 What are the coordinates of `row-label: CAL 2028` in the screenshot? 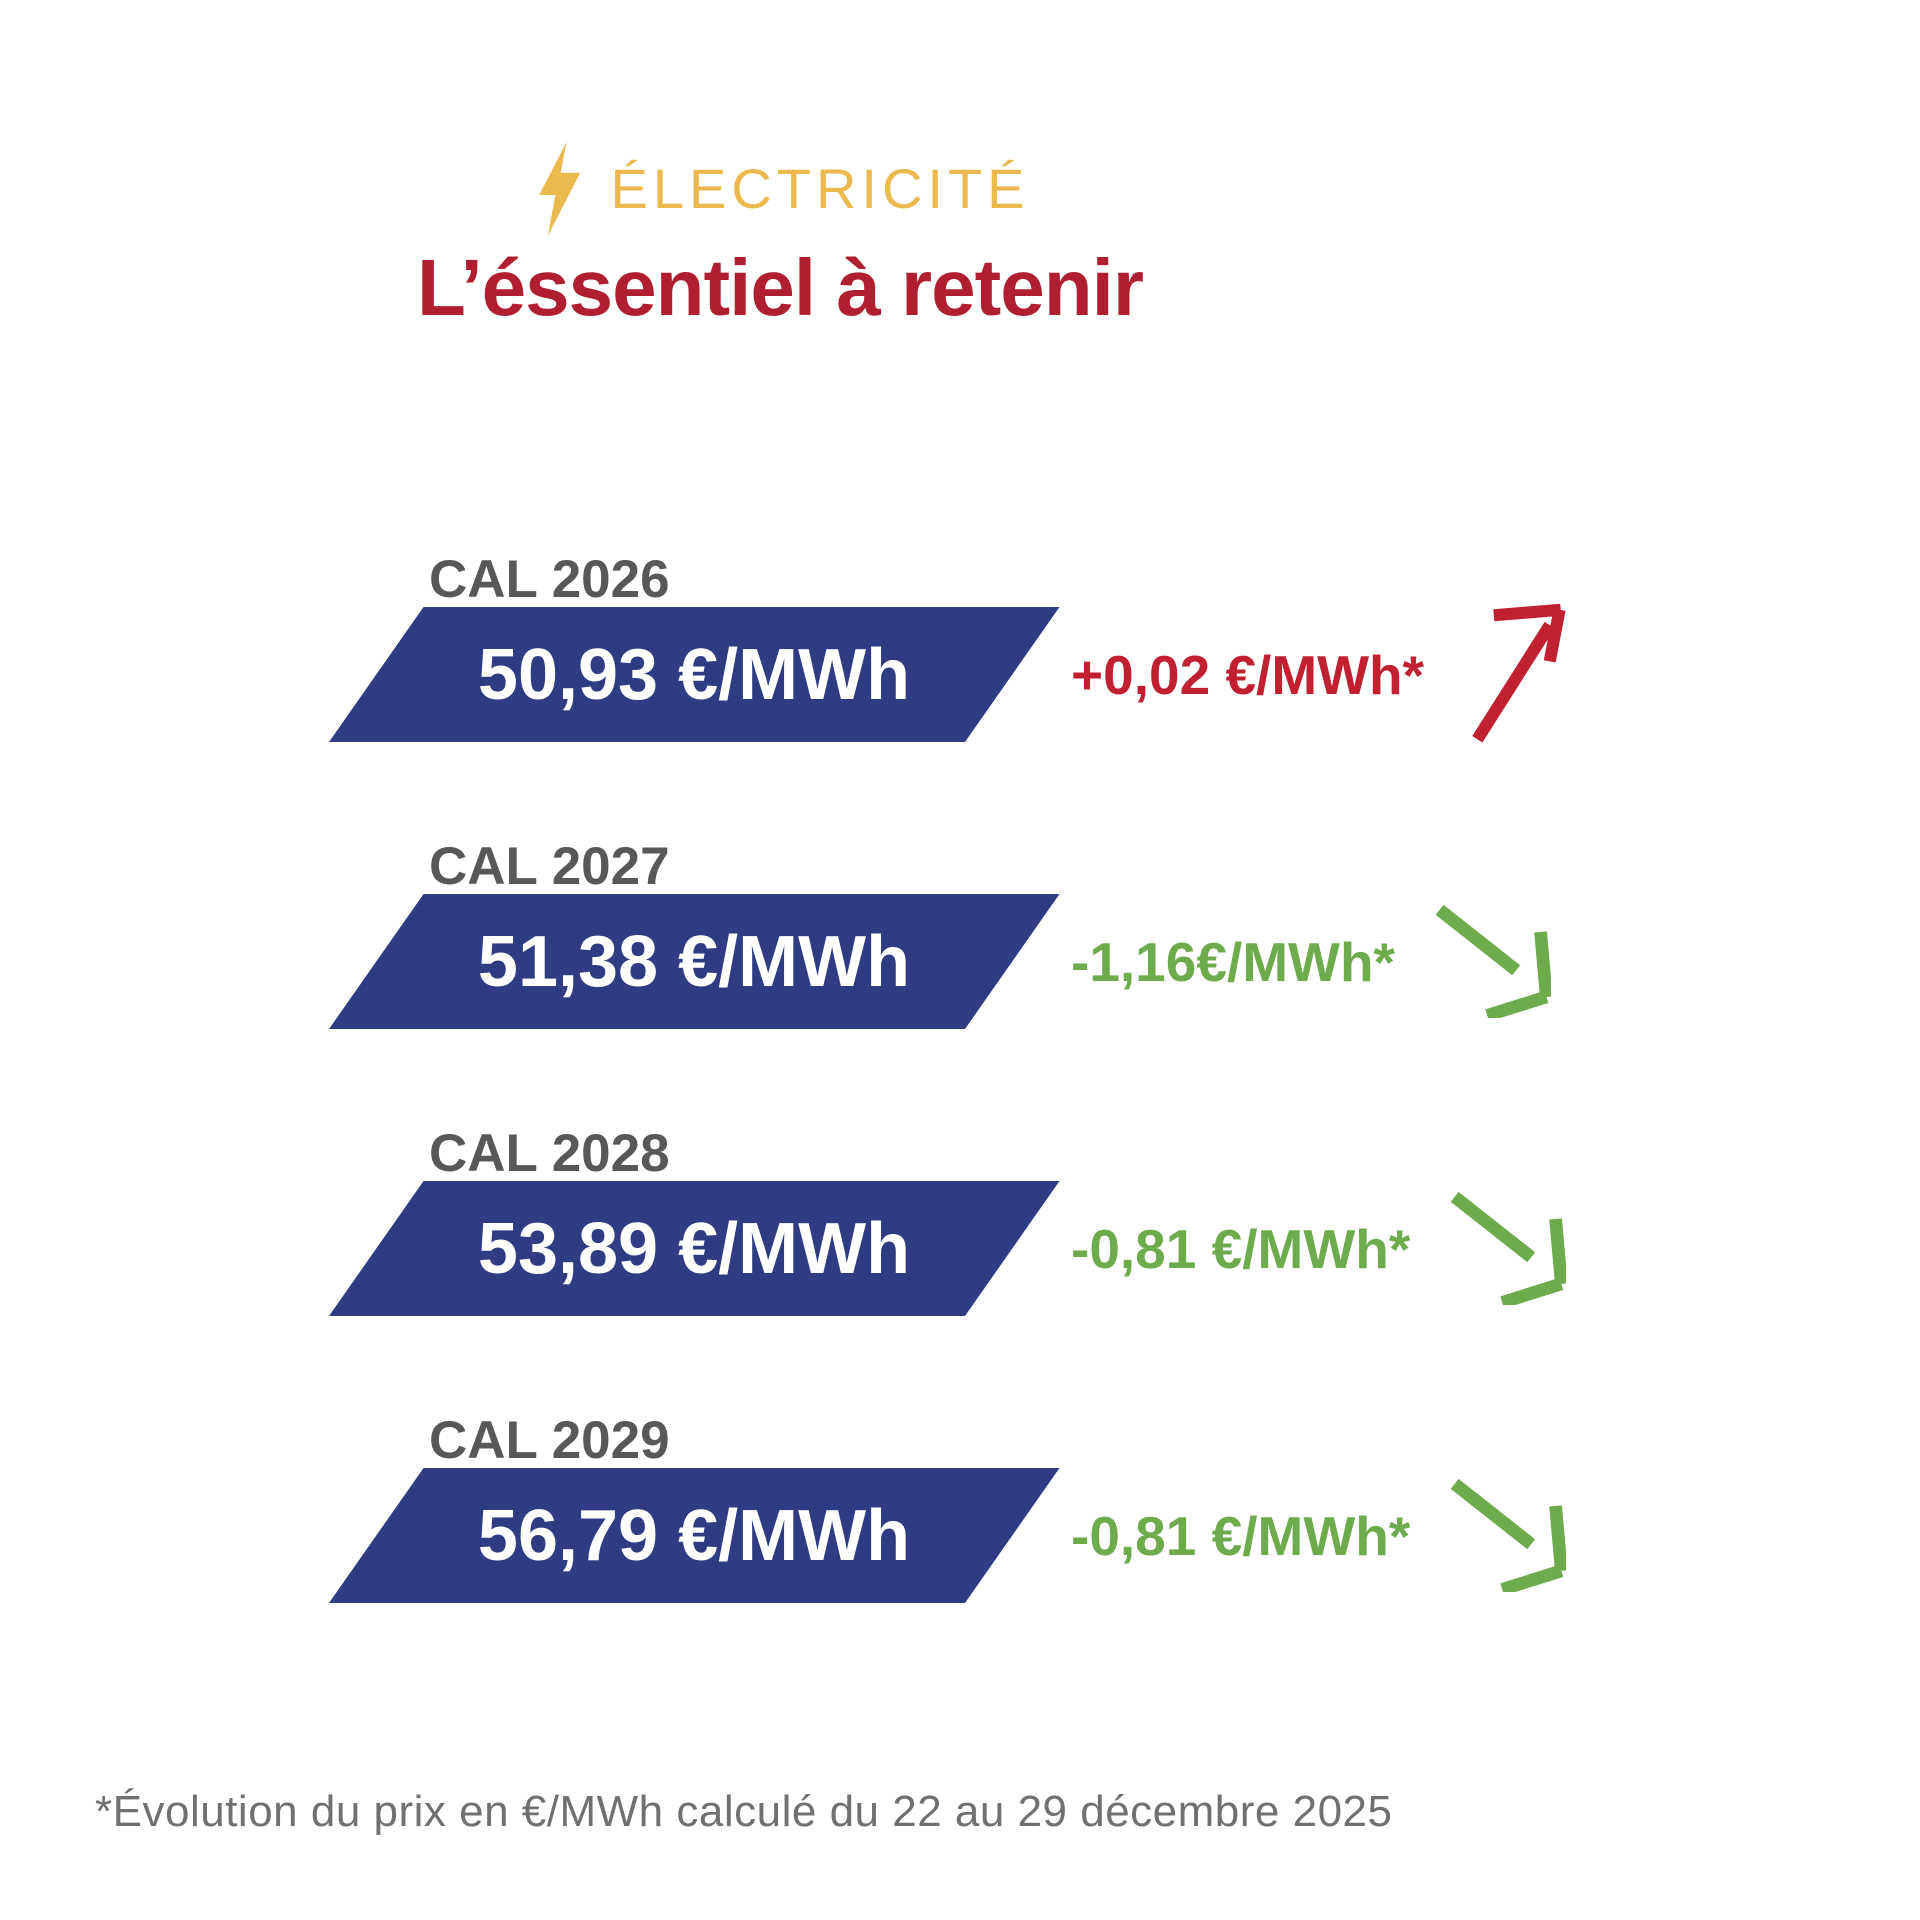 It's located at (549, 1153).